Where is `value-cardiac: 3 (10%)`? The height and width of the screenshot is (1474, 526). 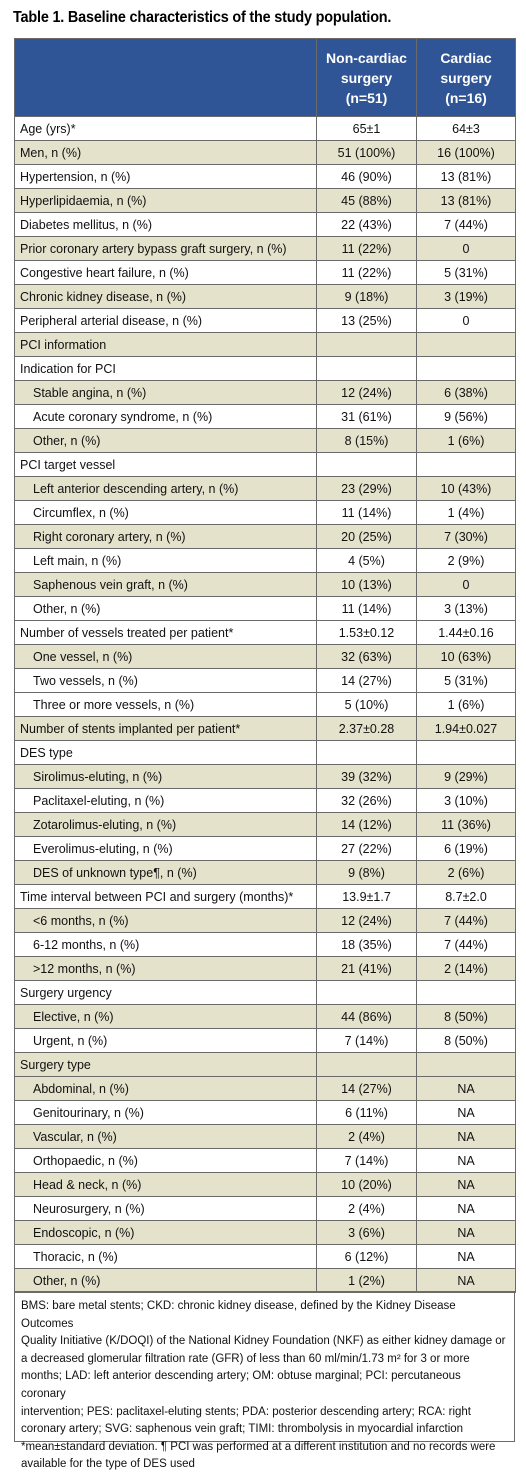 value-cardiac: 3 (10%) is located at coordinates (466, 800).